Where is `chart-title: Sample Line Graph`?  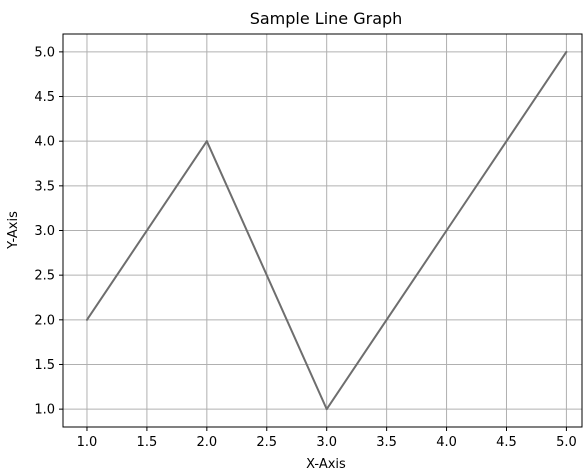
chart-title: Sample Line Graph is located at coordinates (326, 18).